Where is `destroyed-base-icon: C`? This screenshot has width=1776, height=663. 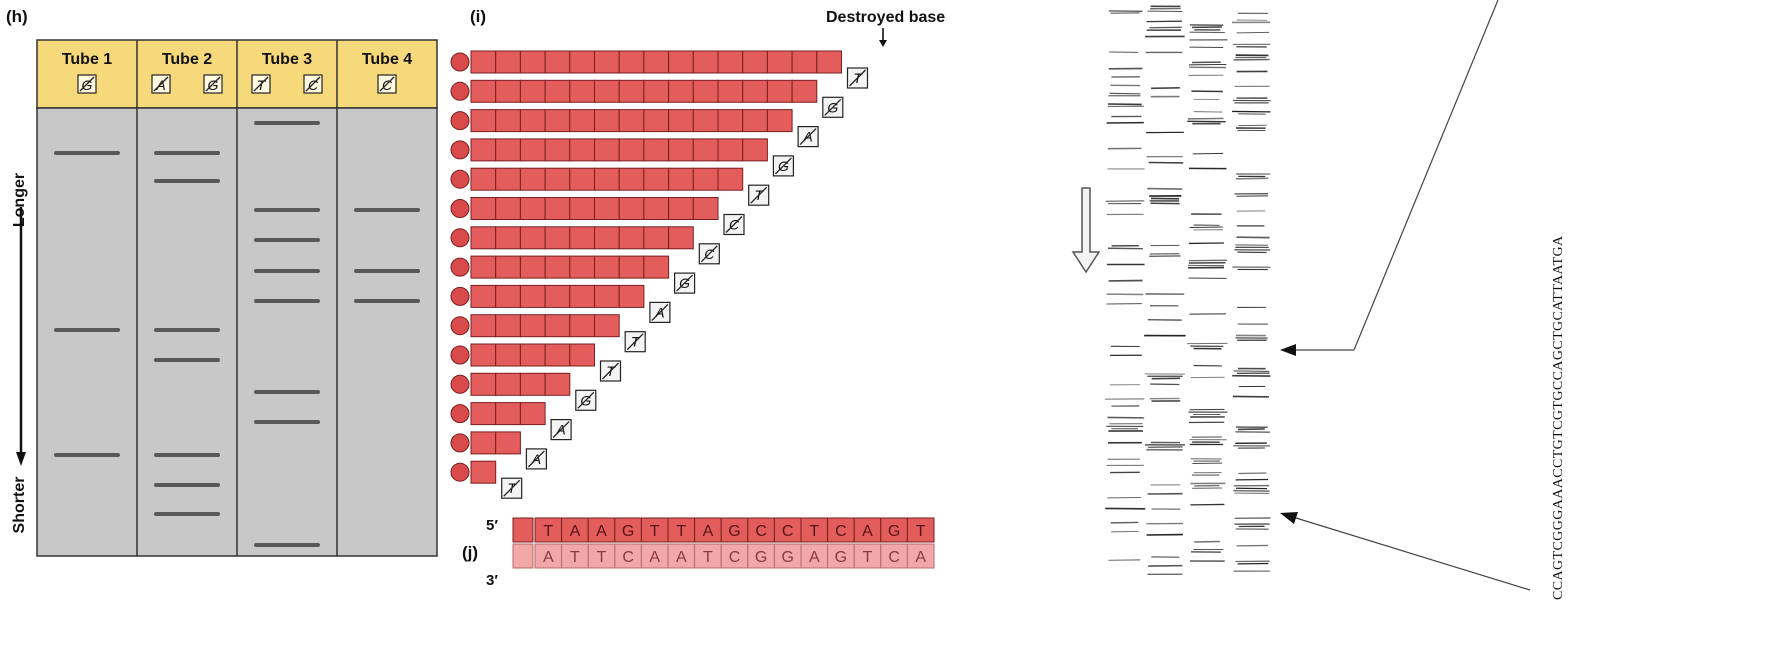 destroyed-base-icon: C is located at coordinates (734, 224).